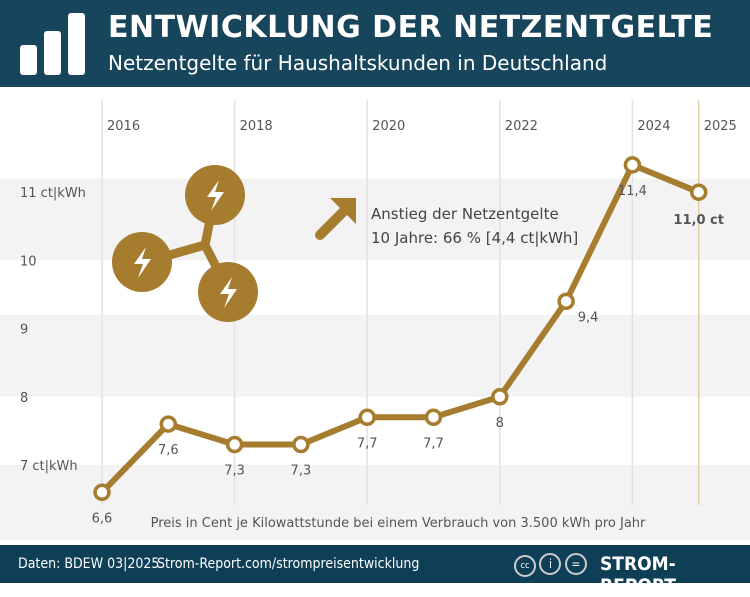 The image size is (750, 597). I want to click on data-label: 7,6, so click(168, 450).